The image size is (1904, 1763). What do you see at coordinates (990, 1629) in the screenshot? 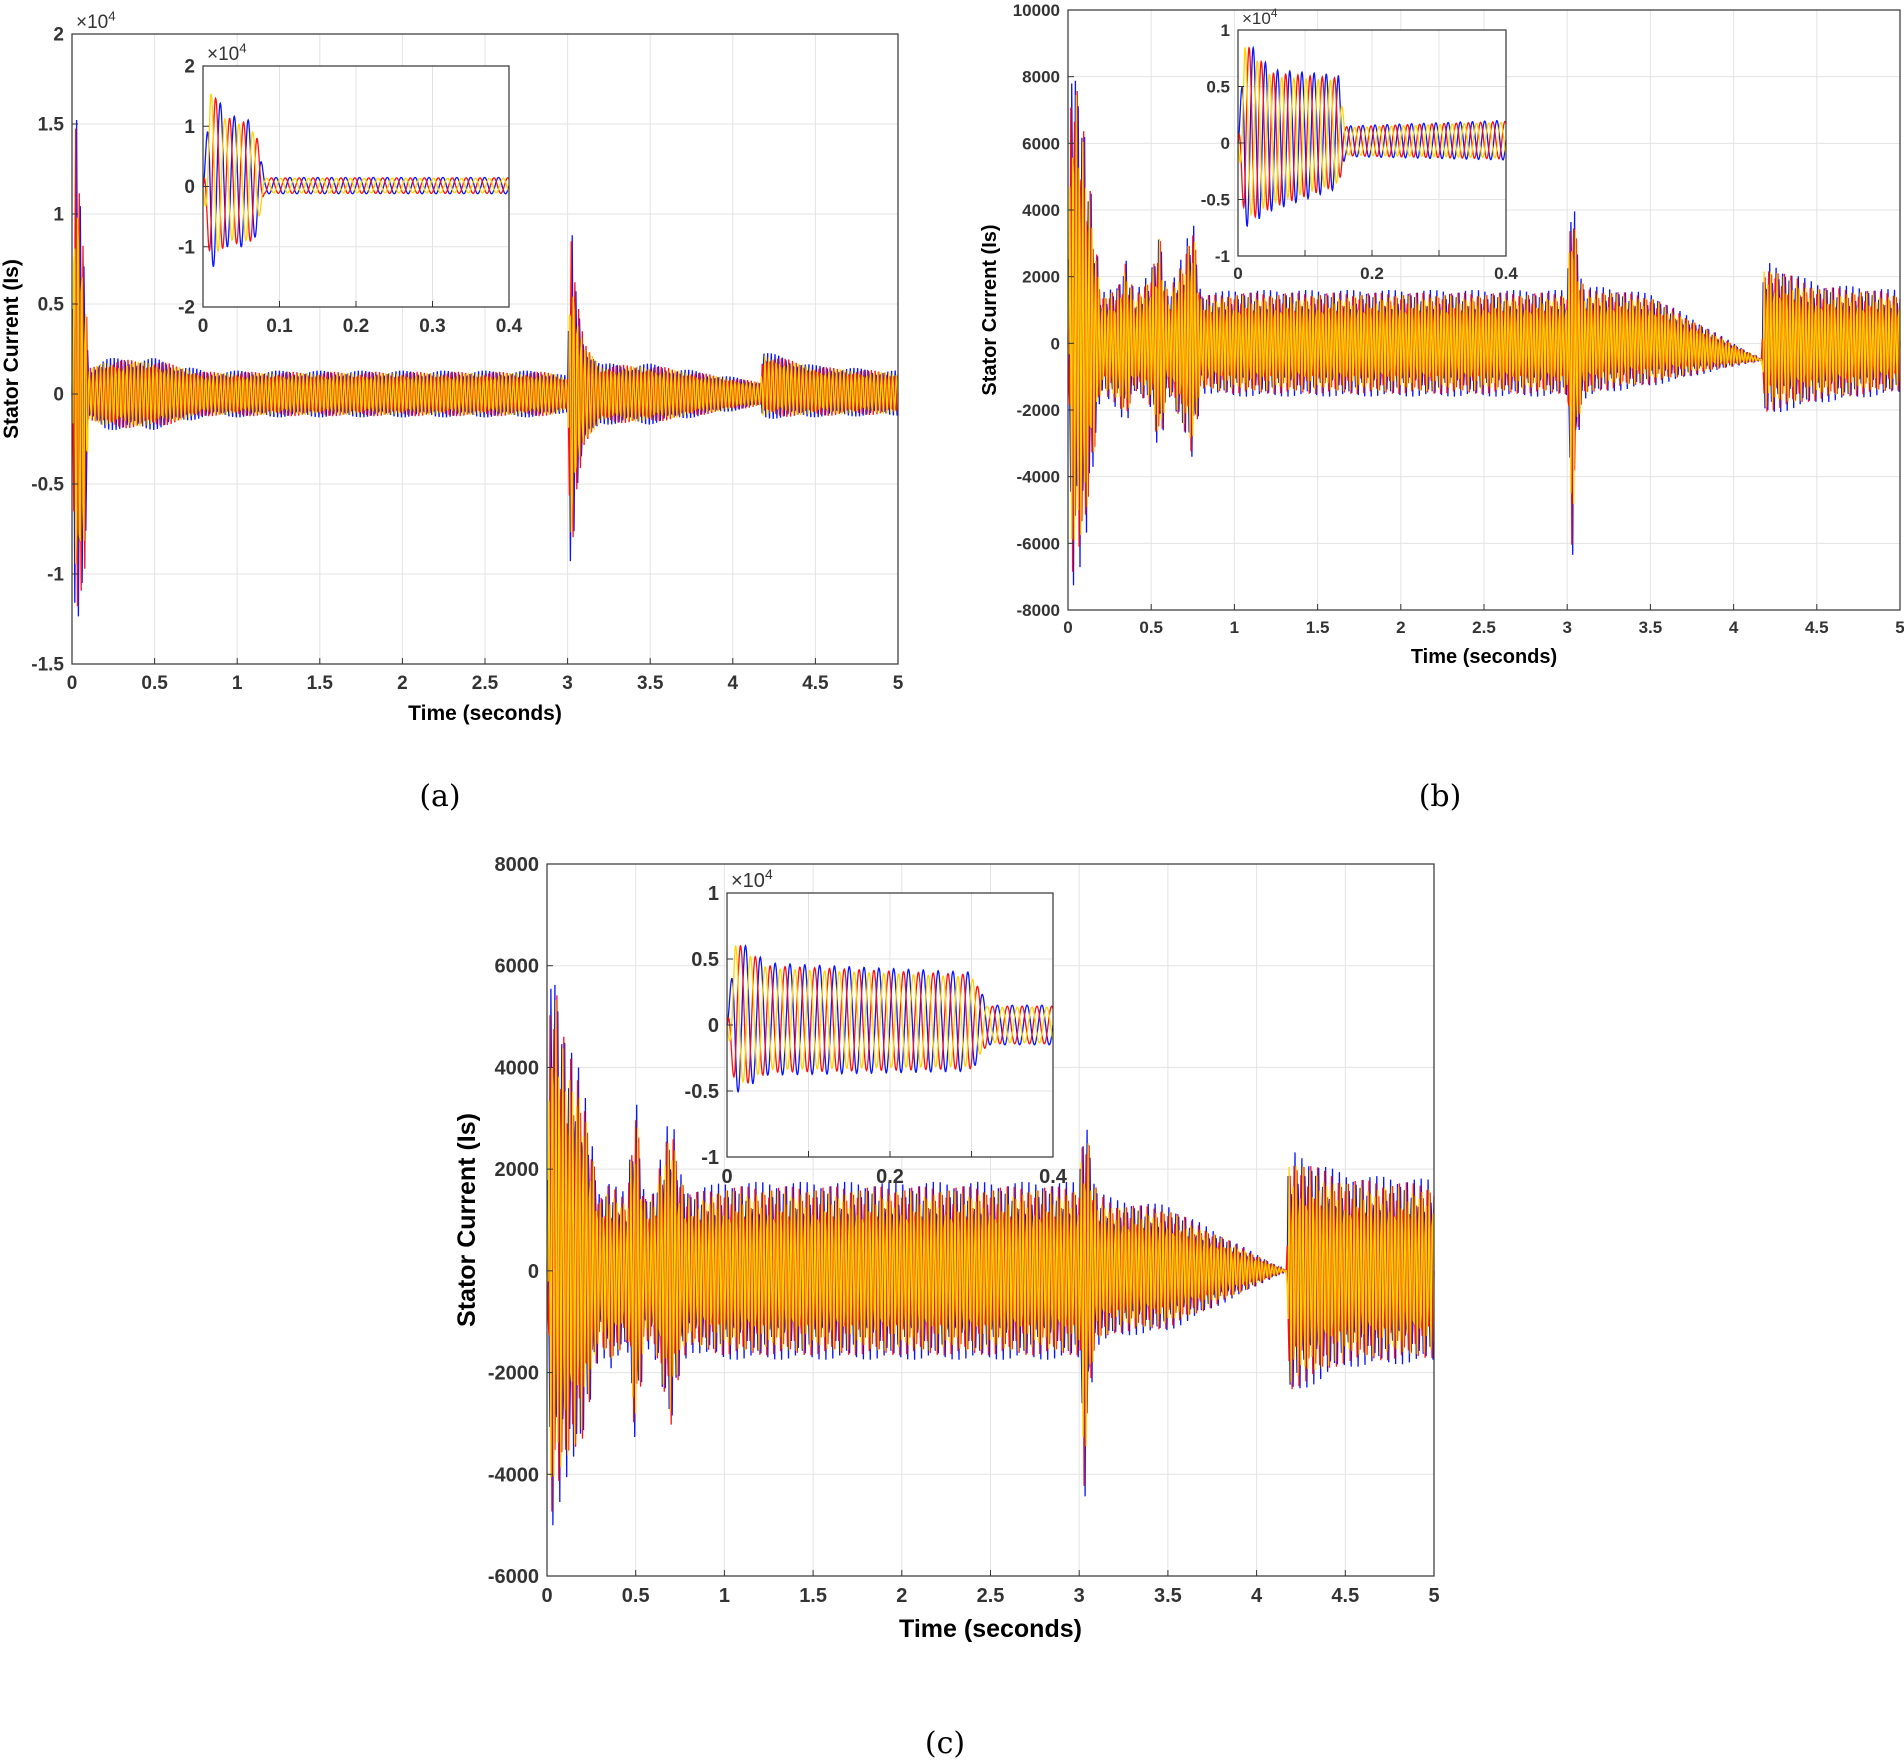
I see `chart-c-xlabel: Time (seconds)` at bounding box center [990, 1629].